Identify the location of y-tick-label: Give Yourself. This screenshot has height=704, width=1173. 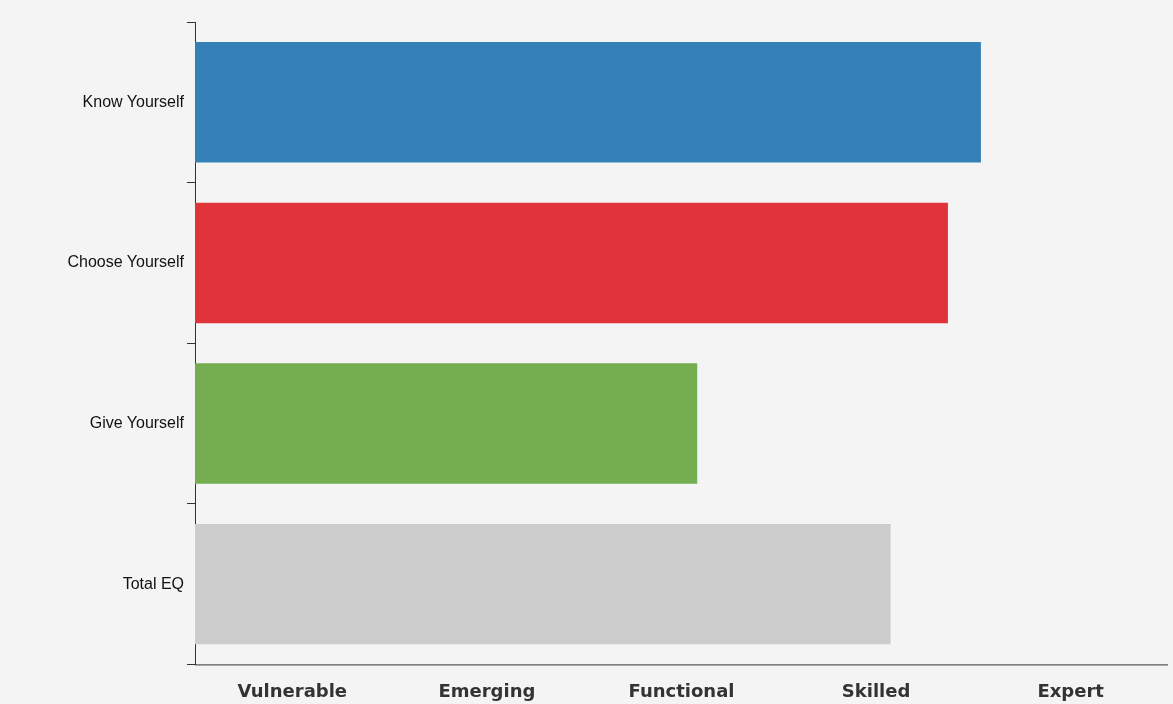
(137, 422).